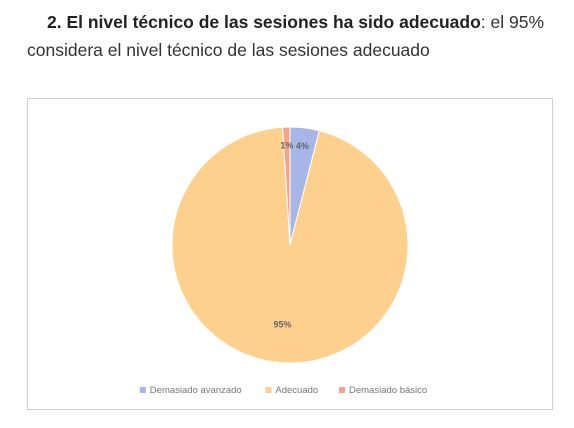  What do you see at coordinates (282, 324) in the screenshot?
I see `data-label: 95%` at bounding box center [282, 324].